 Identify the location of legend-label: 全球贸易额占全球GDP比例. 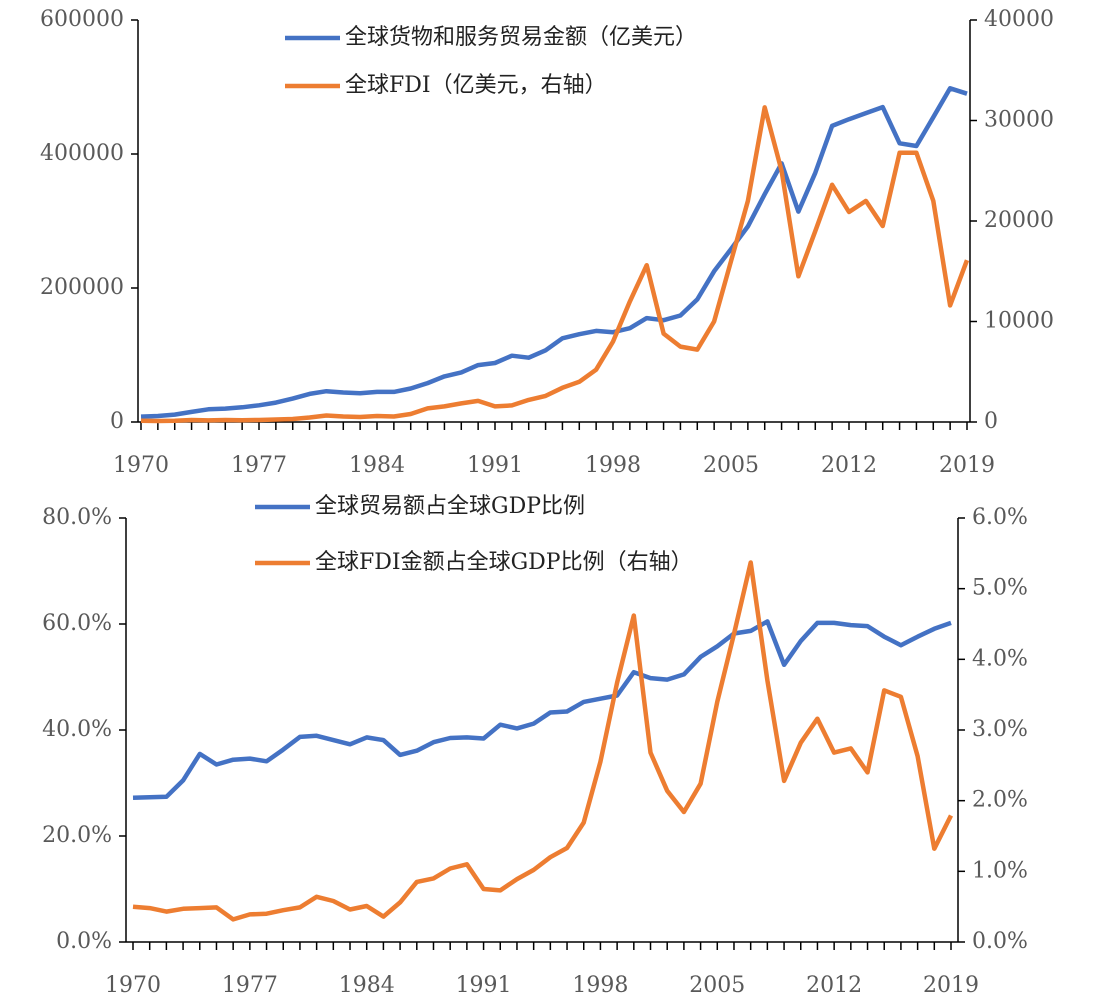
(450, 506).